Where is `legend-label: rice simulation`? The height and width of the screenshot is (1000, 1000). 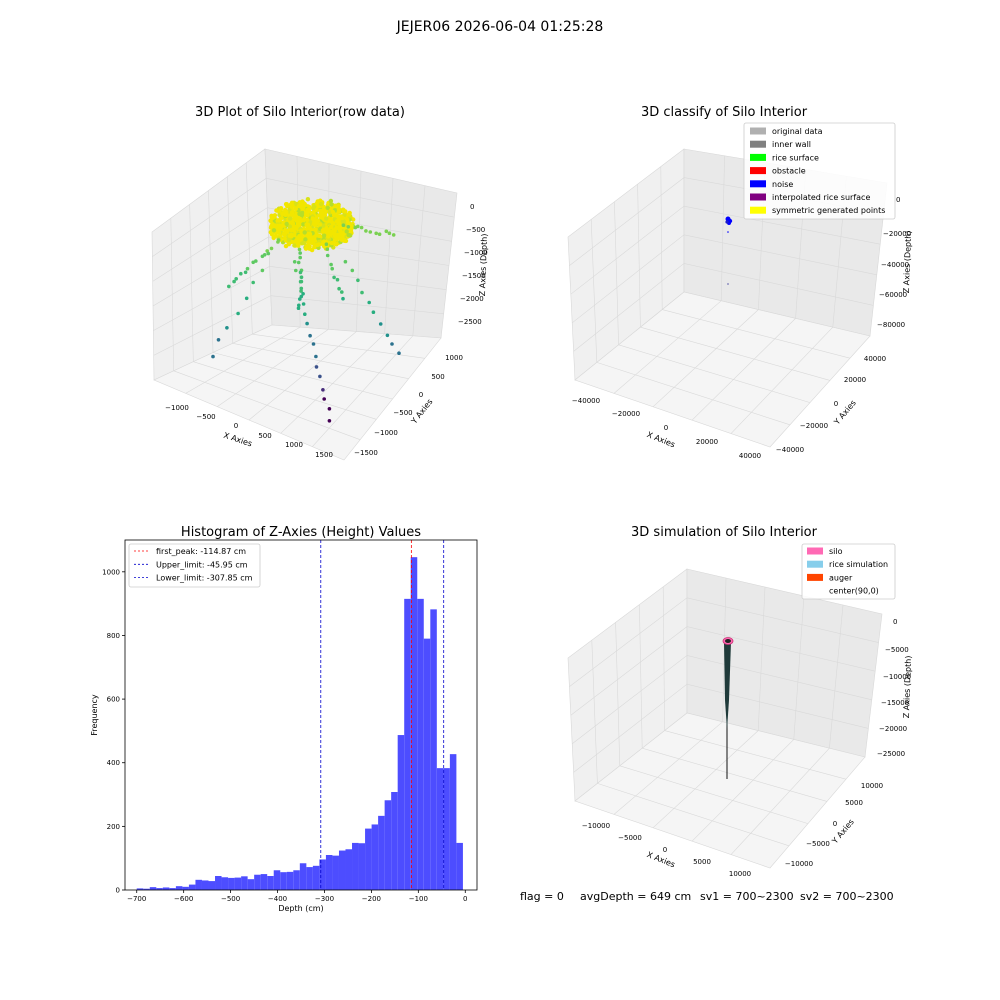 legend-label: rice simulation is located at coordinates (858, 564).